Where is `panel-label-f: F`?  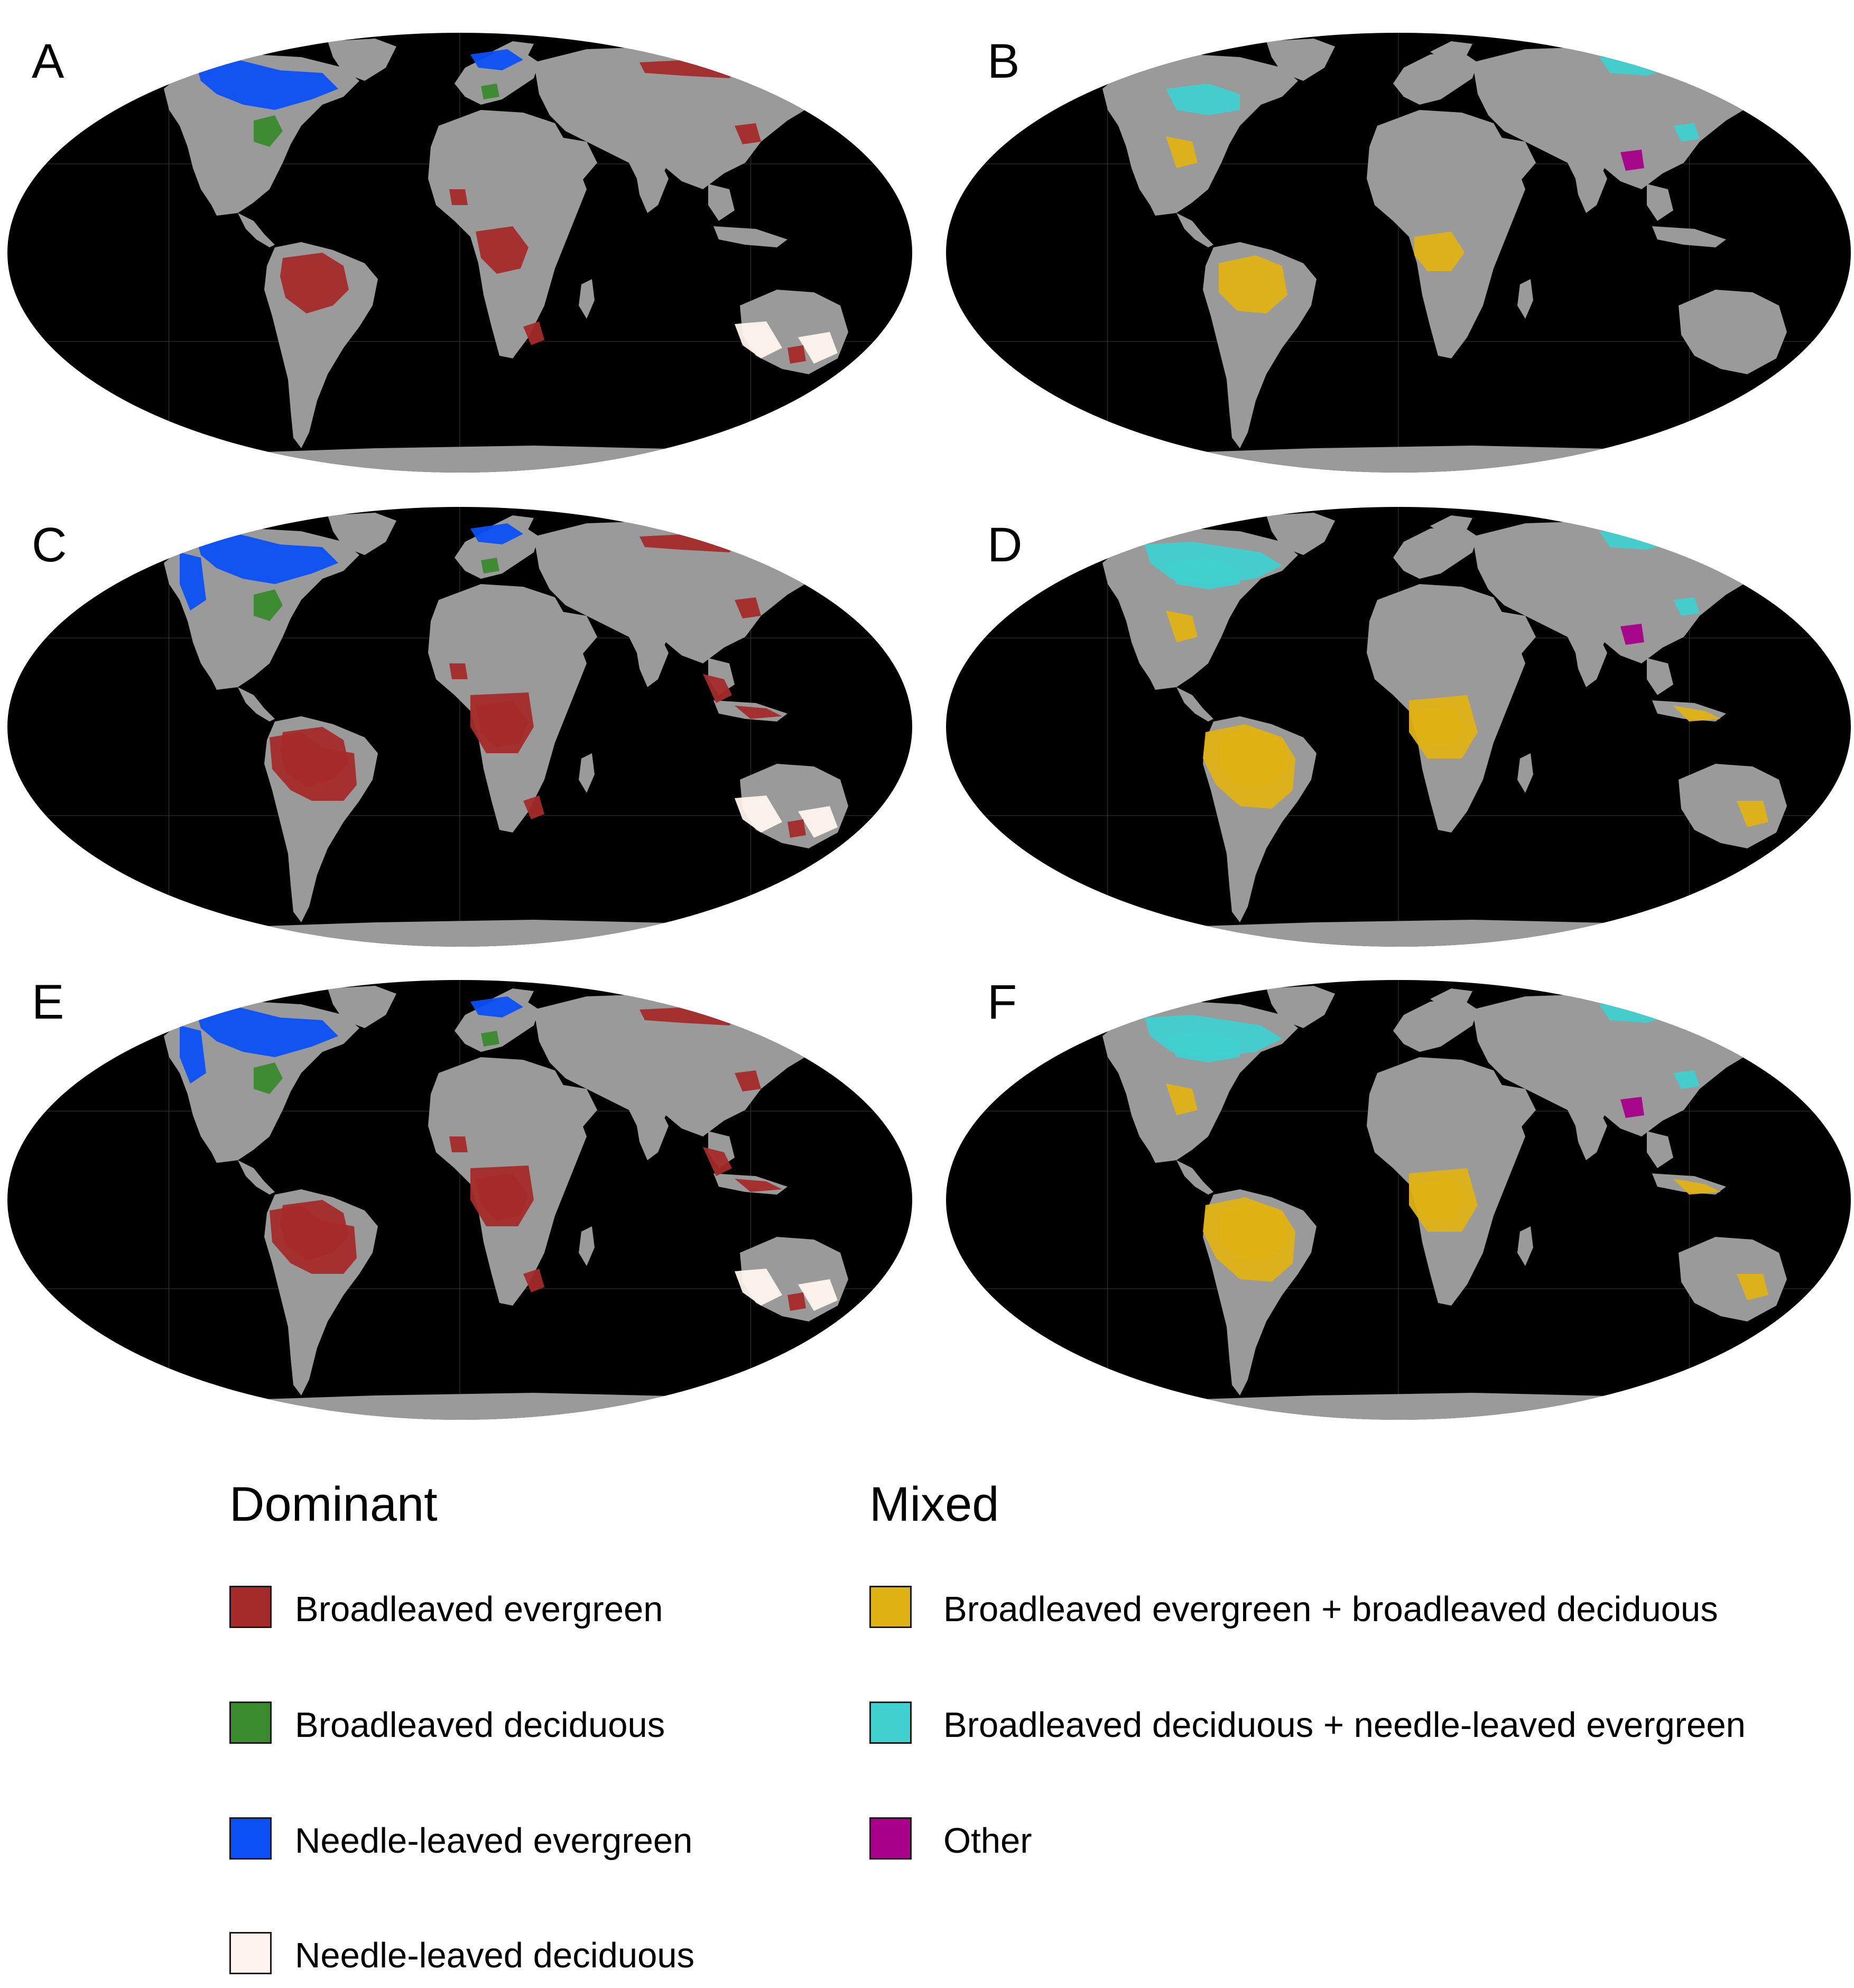 panel-label-f: F is located at coordinates (1002, 1002).